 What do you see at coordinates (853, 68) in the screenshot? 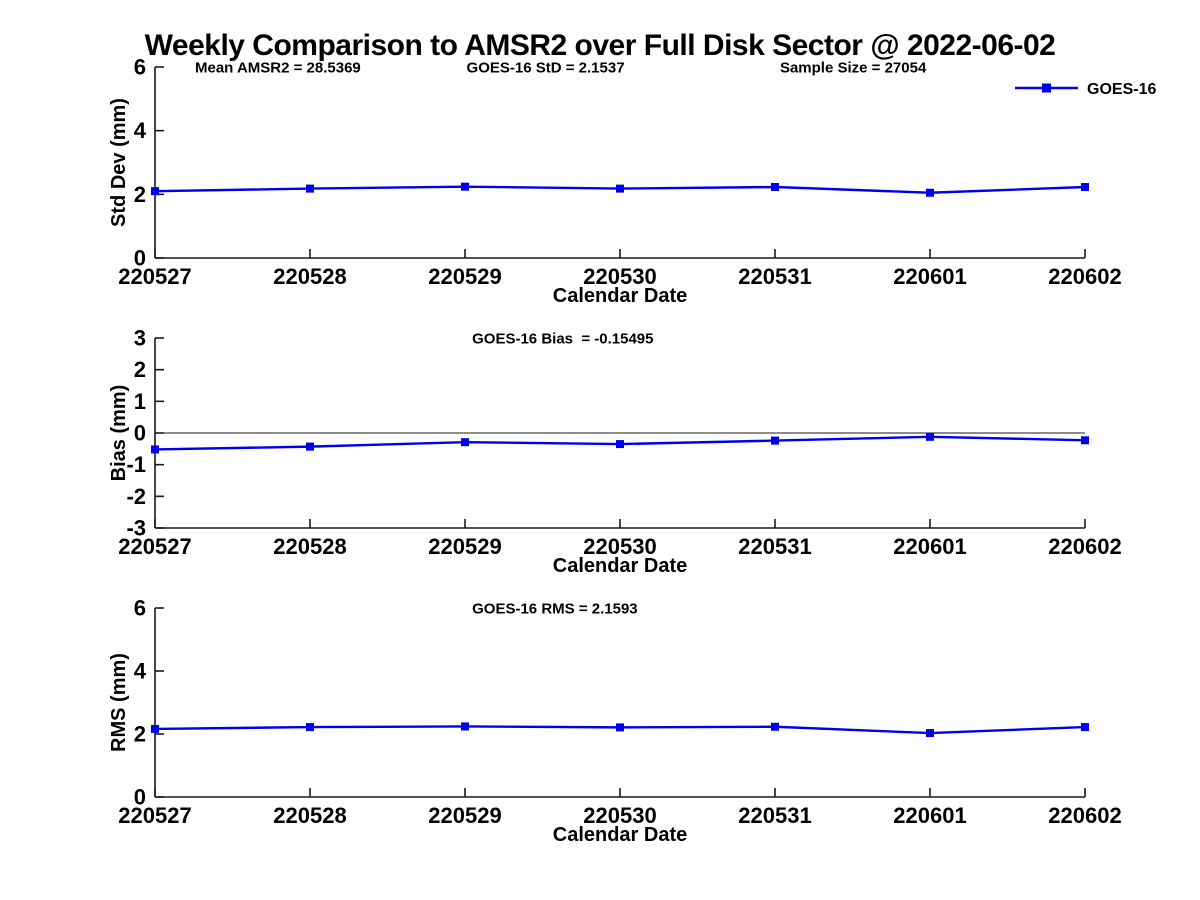
I see `stat-annotation: Sample Size = 27054` at bounding box center [853, 68].